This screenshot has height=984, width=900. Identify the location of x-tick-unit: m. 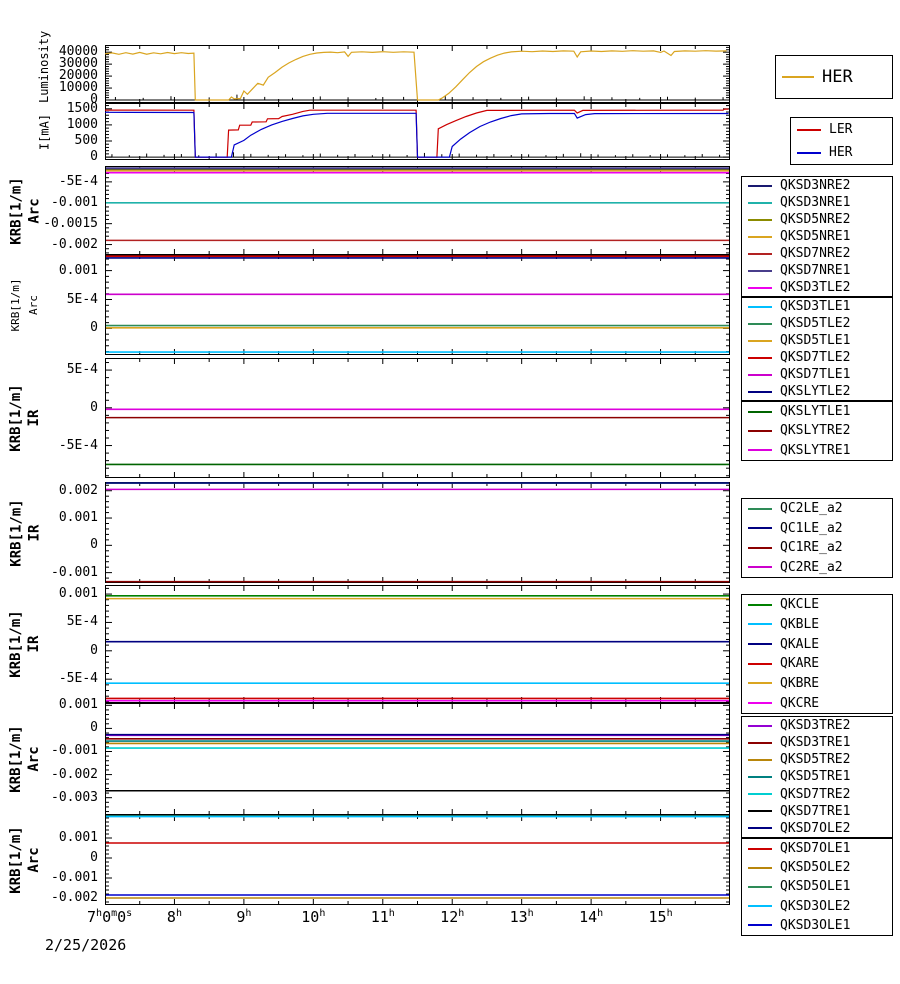
(114, 913).